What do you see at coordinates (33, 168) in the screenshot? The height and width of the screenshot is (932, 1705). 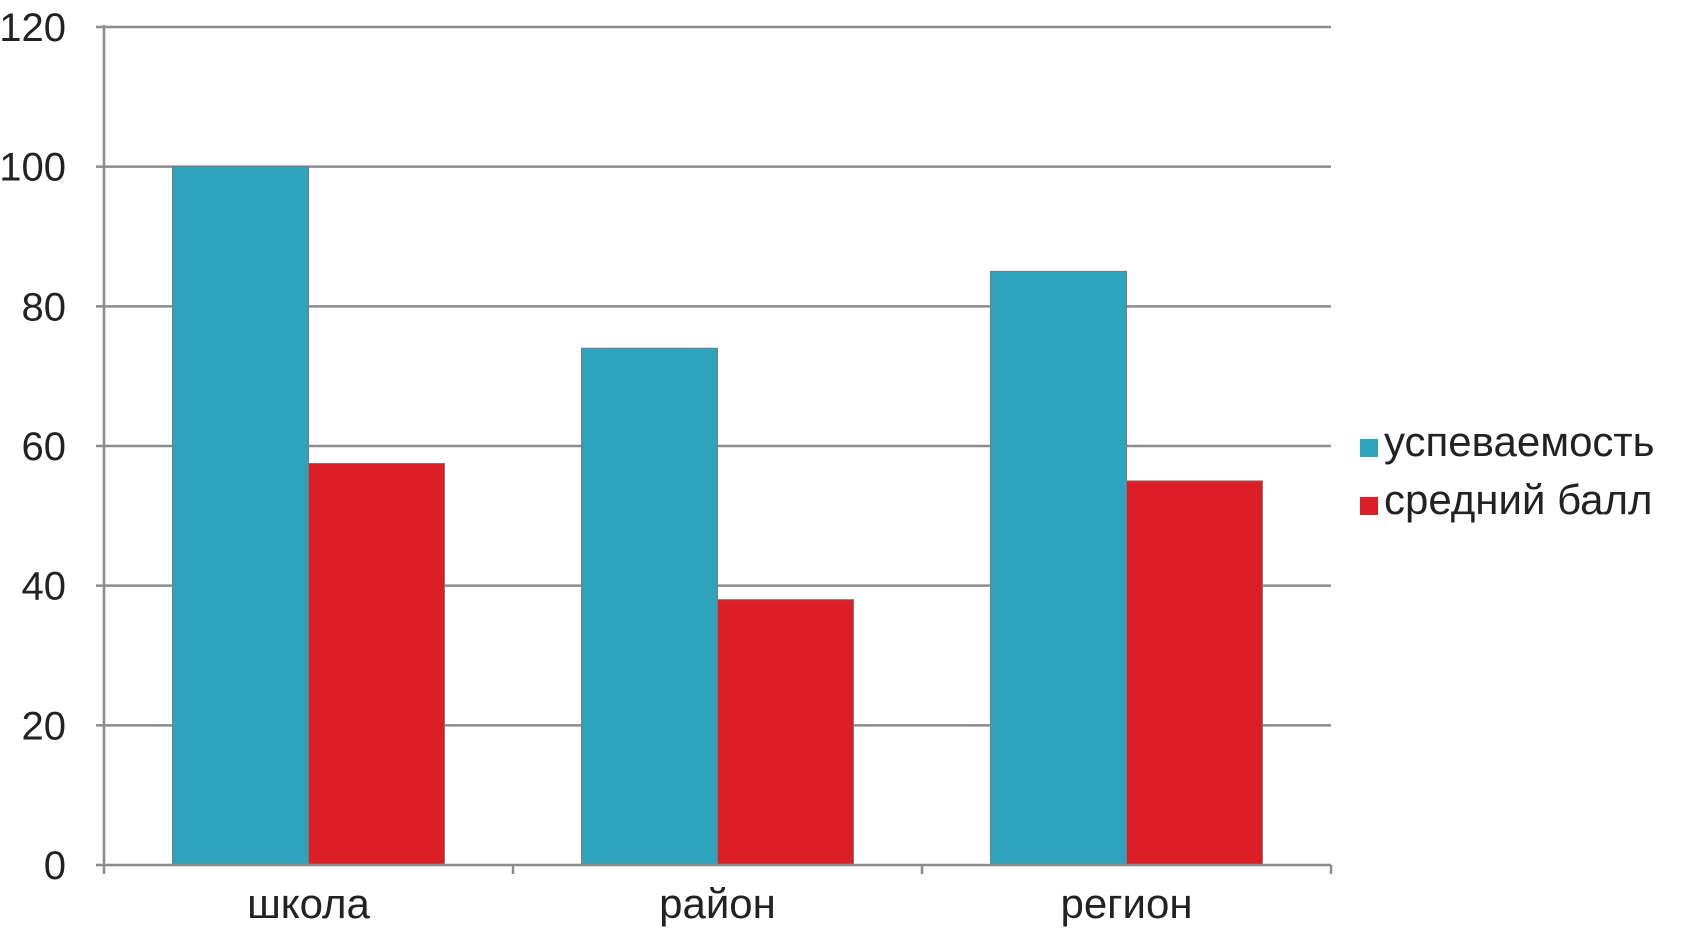 I see `y-tick-label: 100` at bounding box center [33, 168].